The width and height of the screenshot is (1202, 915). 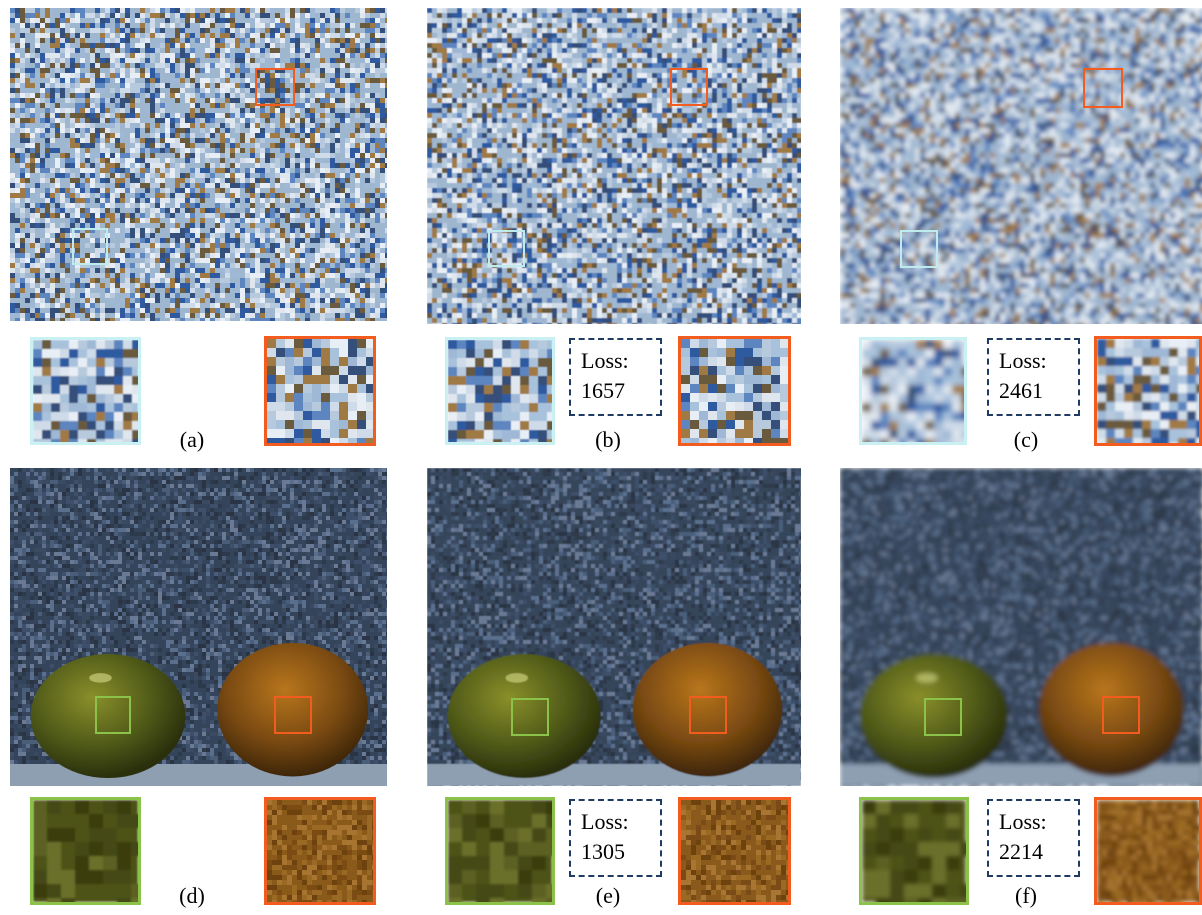 What do you see at coordinates (914, 851) in the screenshot?
I see `zoom-green-f` at bounding box center [914, 851].